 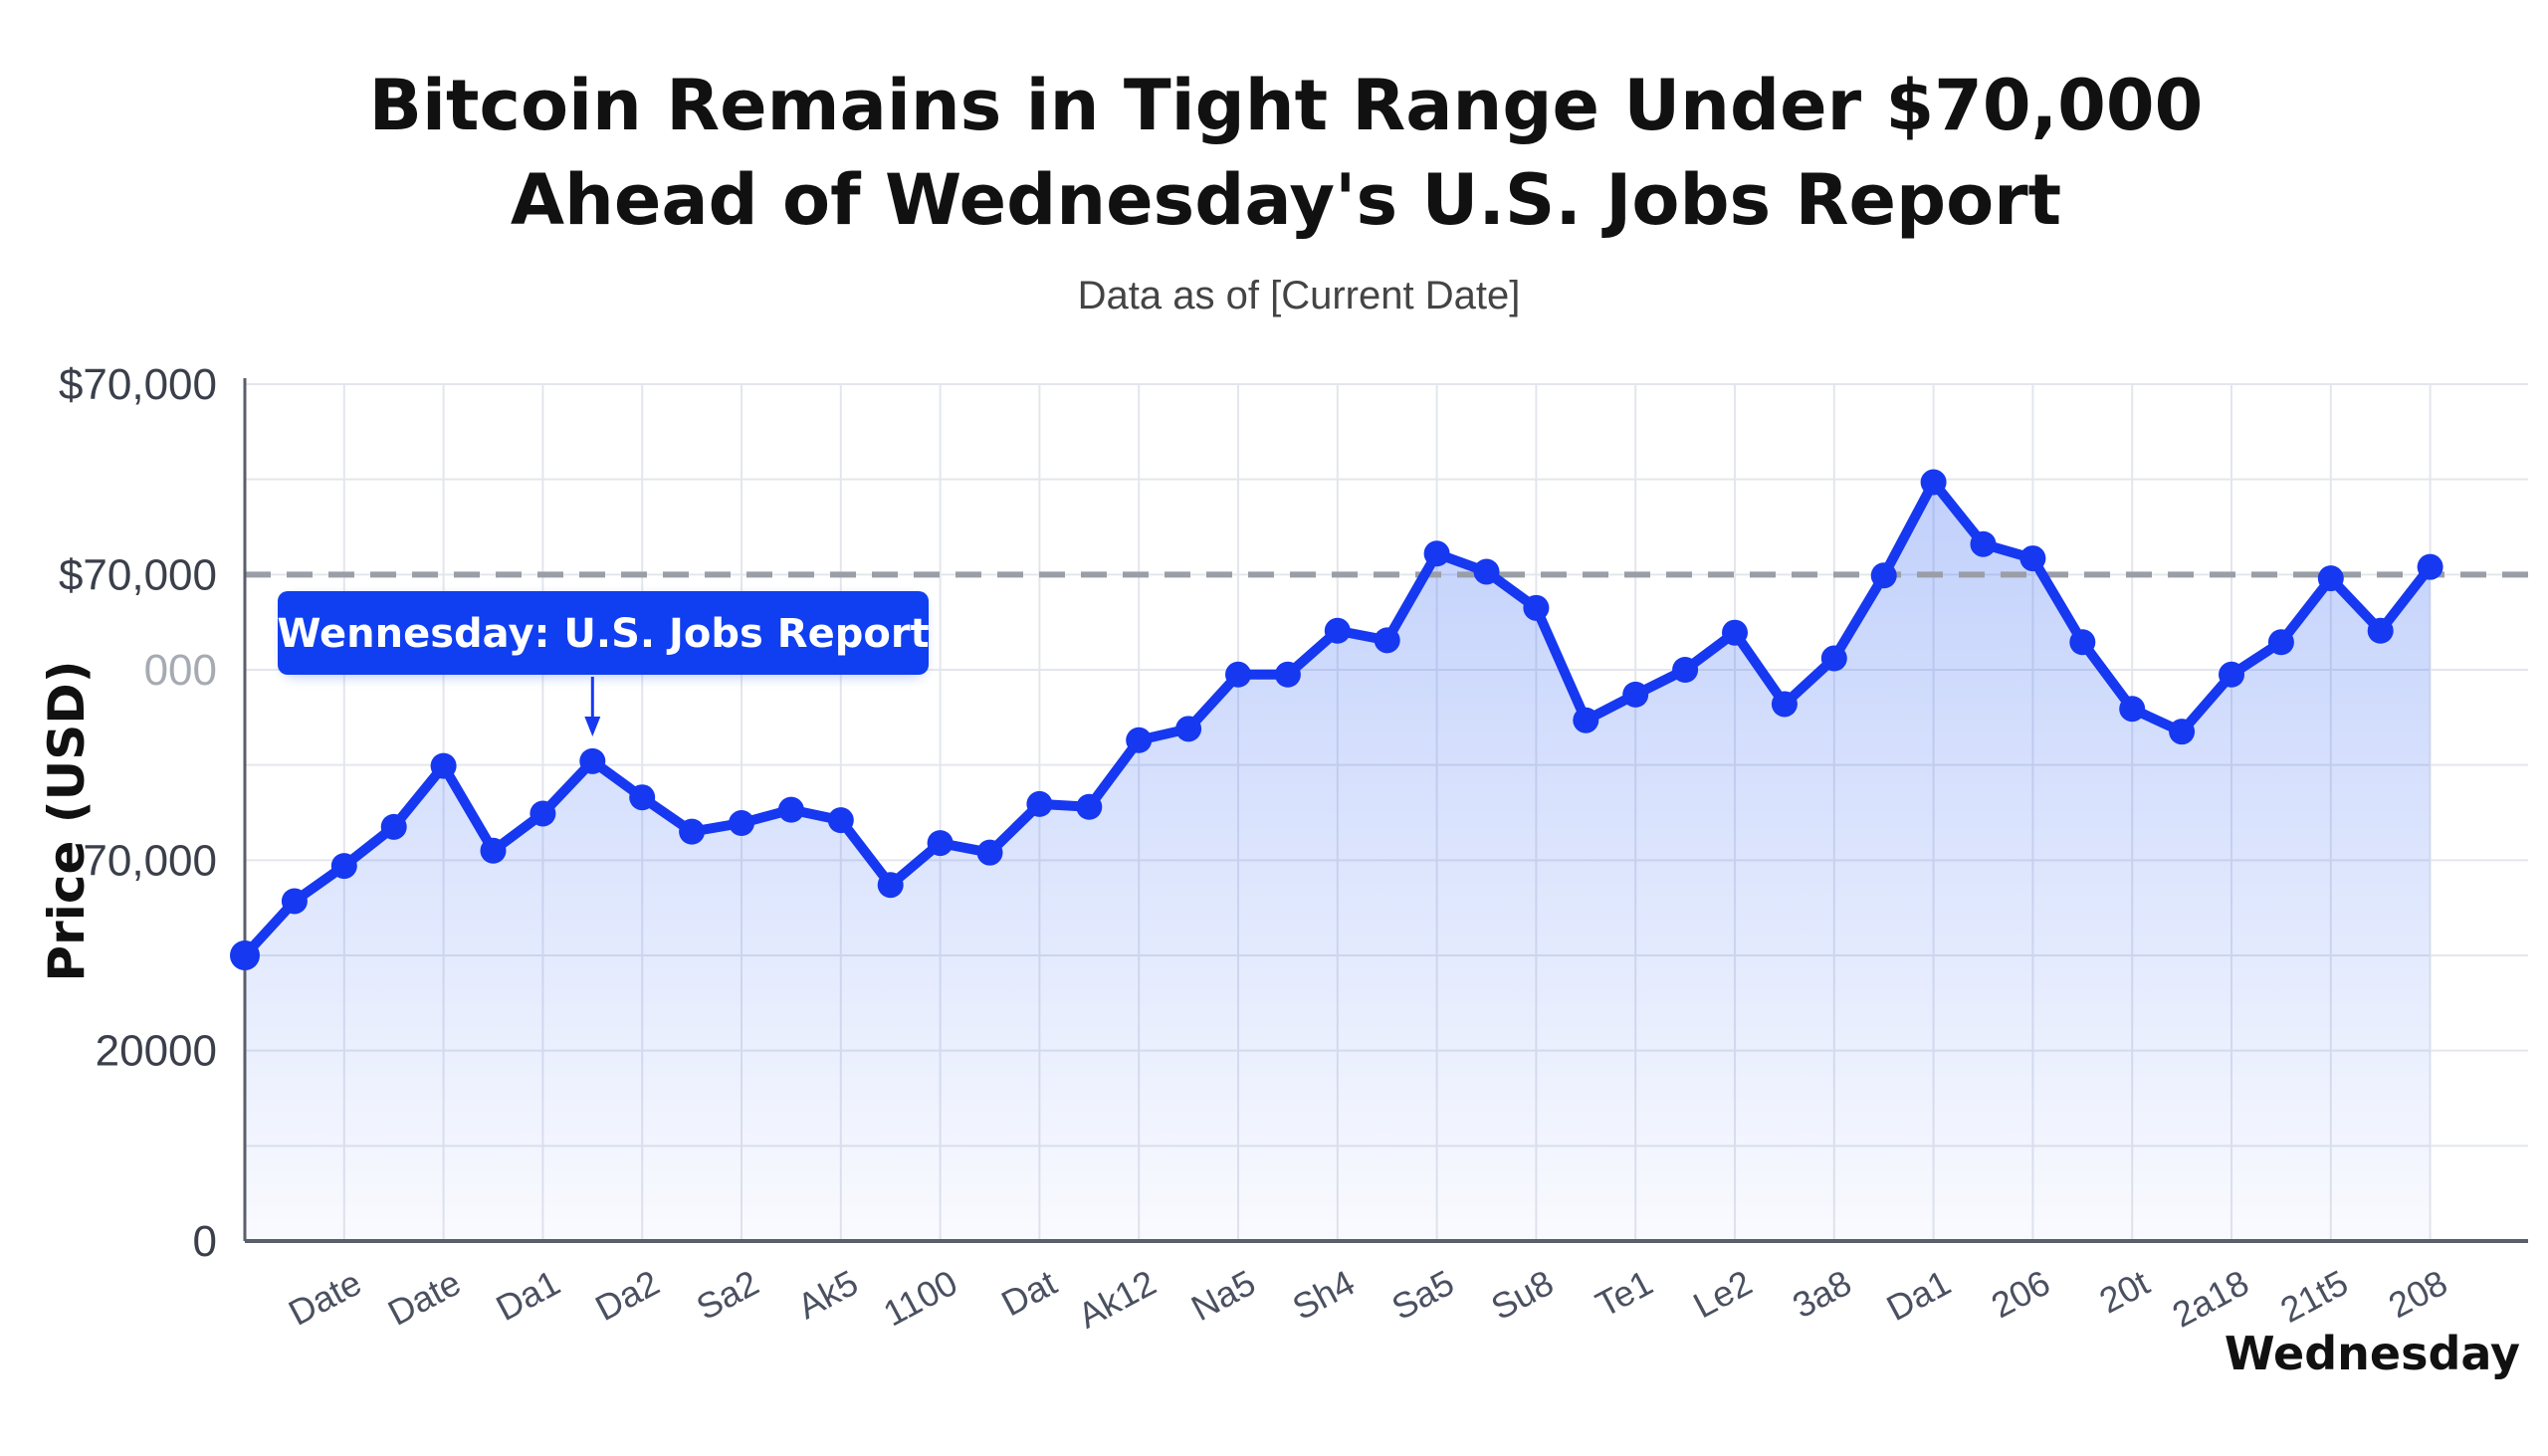 I want to click on y-axis-label: Price (USD), so click(x=67, y=820).